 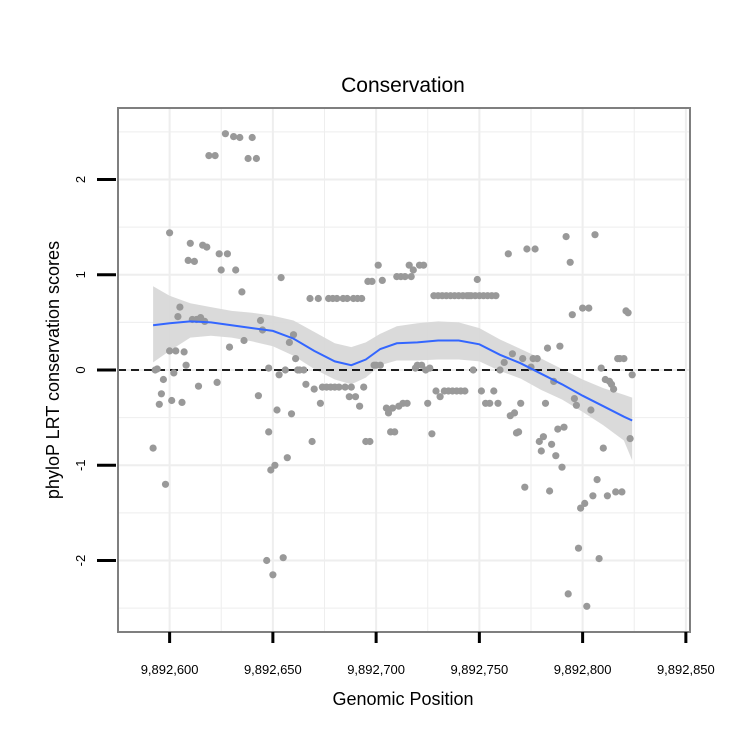 What do you see at coordinates (170, 669) in the screenshot?
I see `x-tick-label: 9,892,600` at bounding box center [170, 669].